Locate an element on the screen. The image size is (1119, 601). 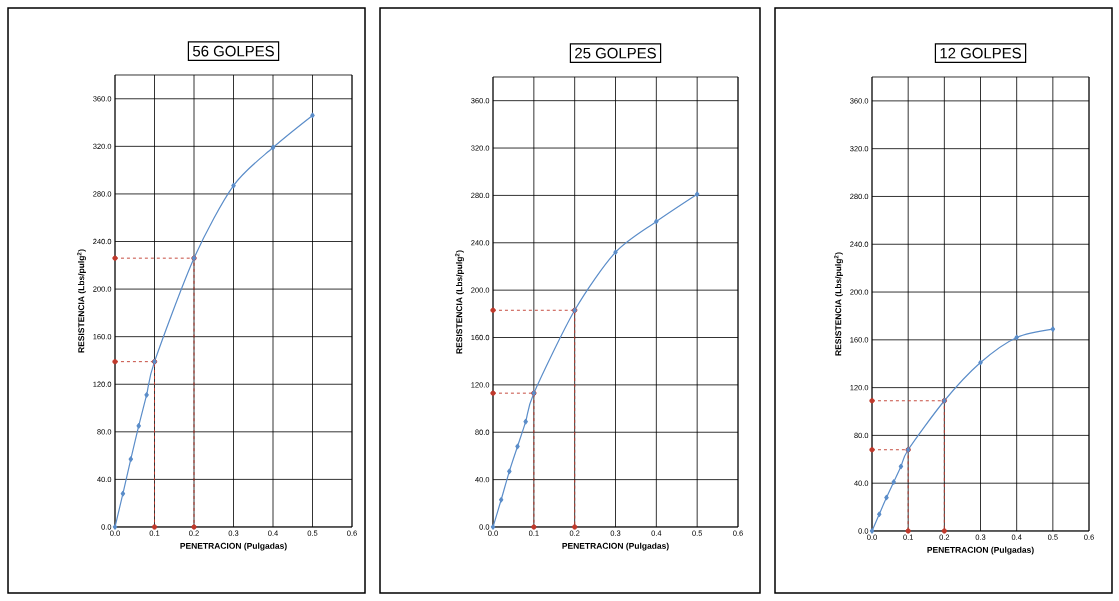
chart-title: 12 GOLPES is located at coordinates (980, 53).